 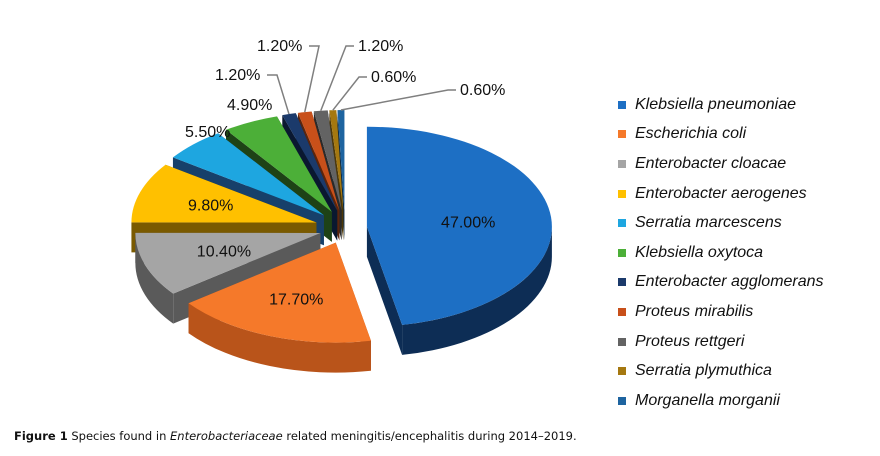 I want to click on legend-item: Klebsiella oxytoca, so click(x=721, y=253).